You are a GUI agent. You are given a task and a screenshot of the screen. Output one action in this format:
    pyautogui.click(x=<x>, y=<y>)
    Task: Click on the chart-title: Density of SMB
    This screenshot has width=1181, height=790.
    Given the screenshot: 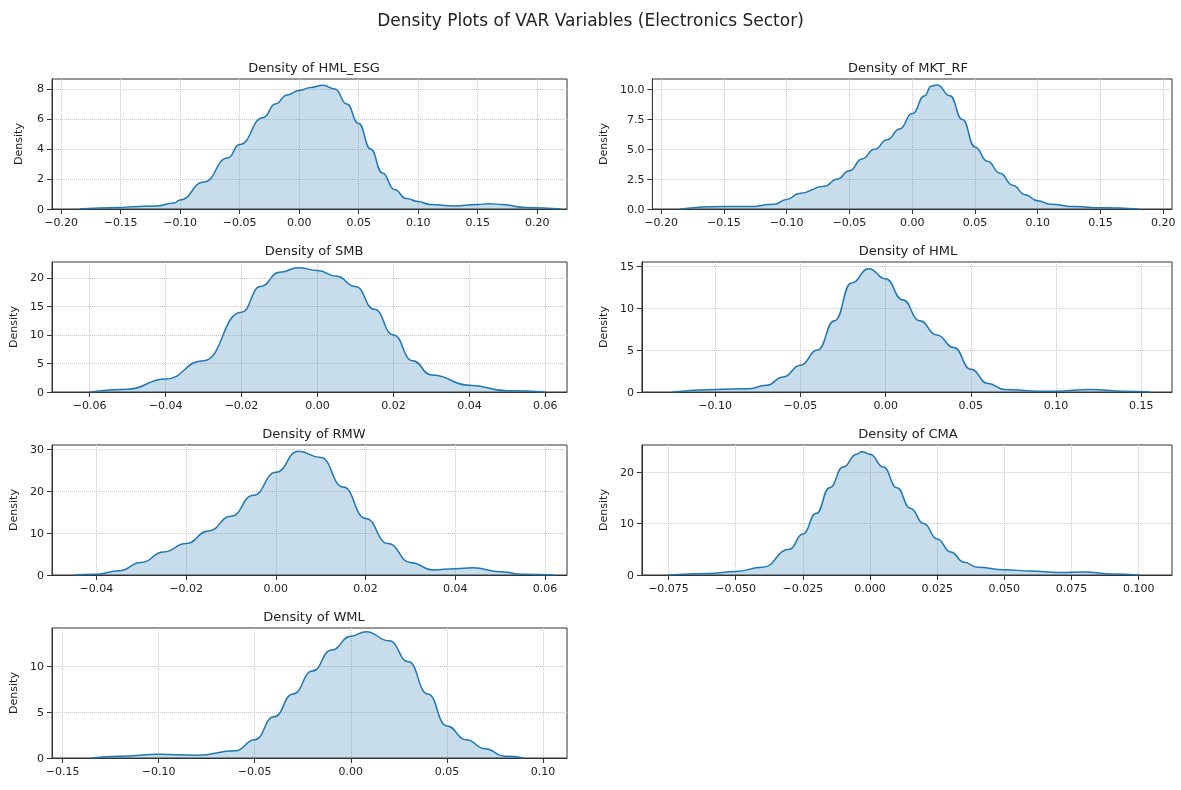 What is the action you would take?
    pyautogui.click(x=314, y=250)
    